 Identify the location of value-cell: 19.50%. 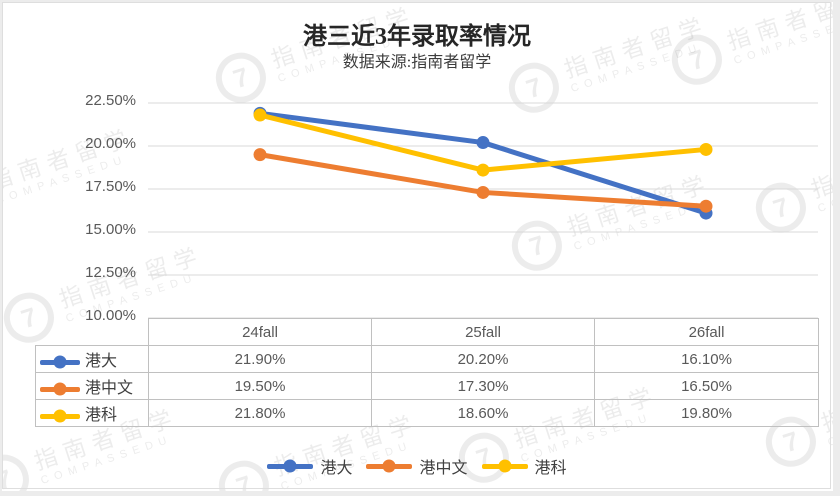
(260, 386).